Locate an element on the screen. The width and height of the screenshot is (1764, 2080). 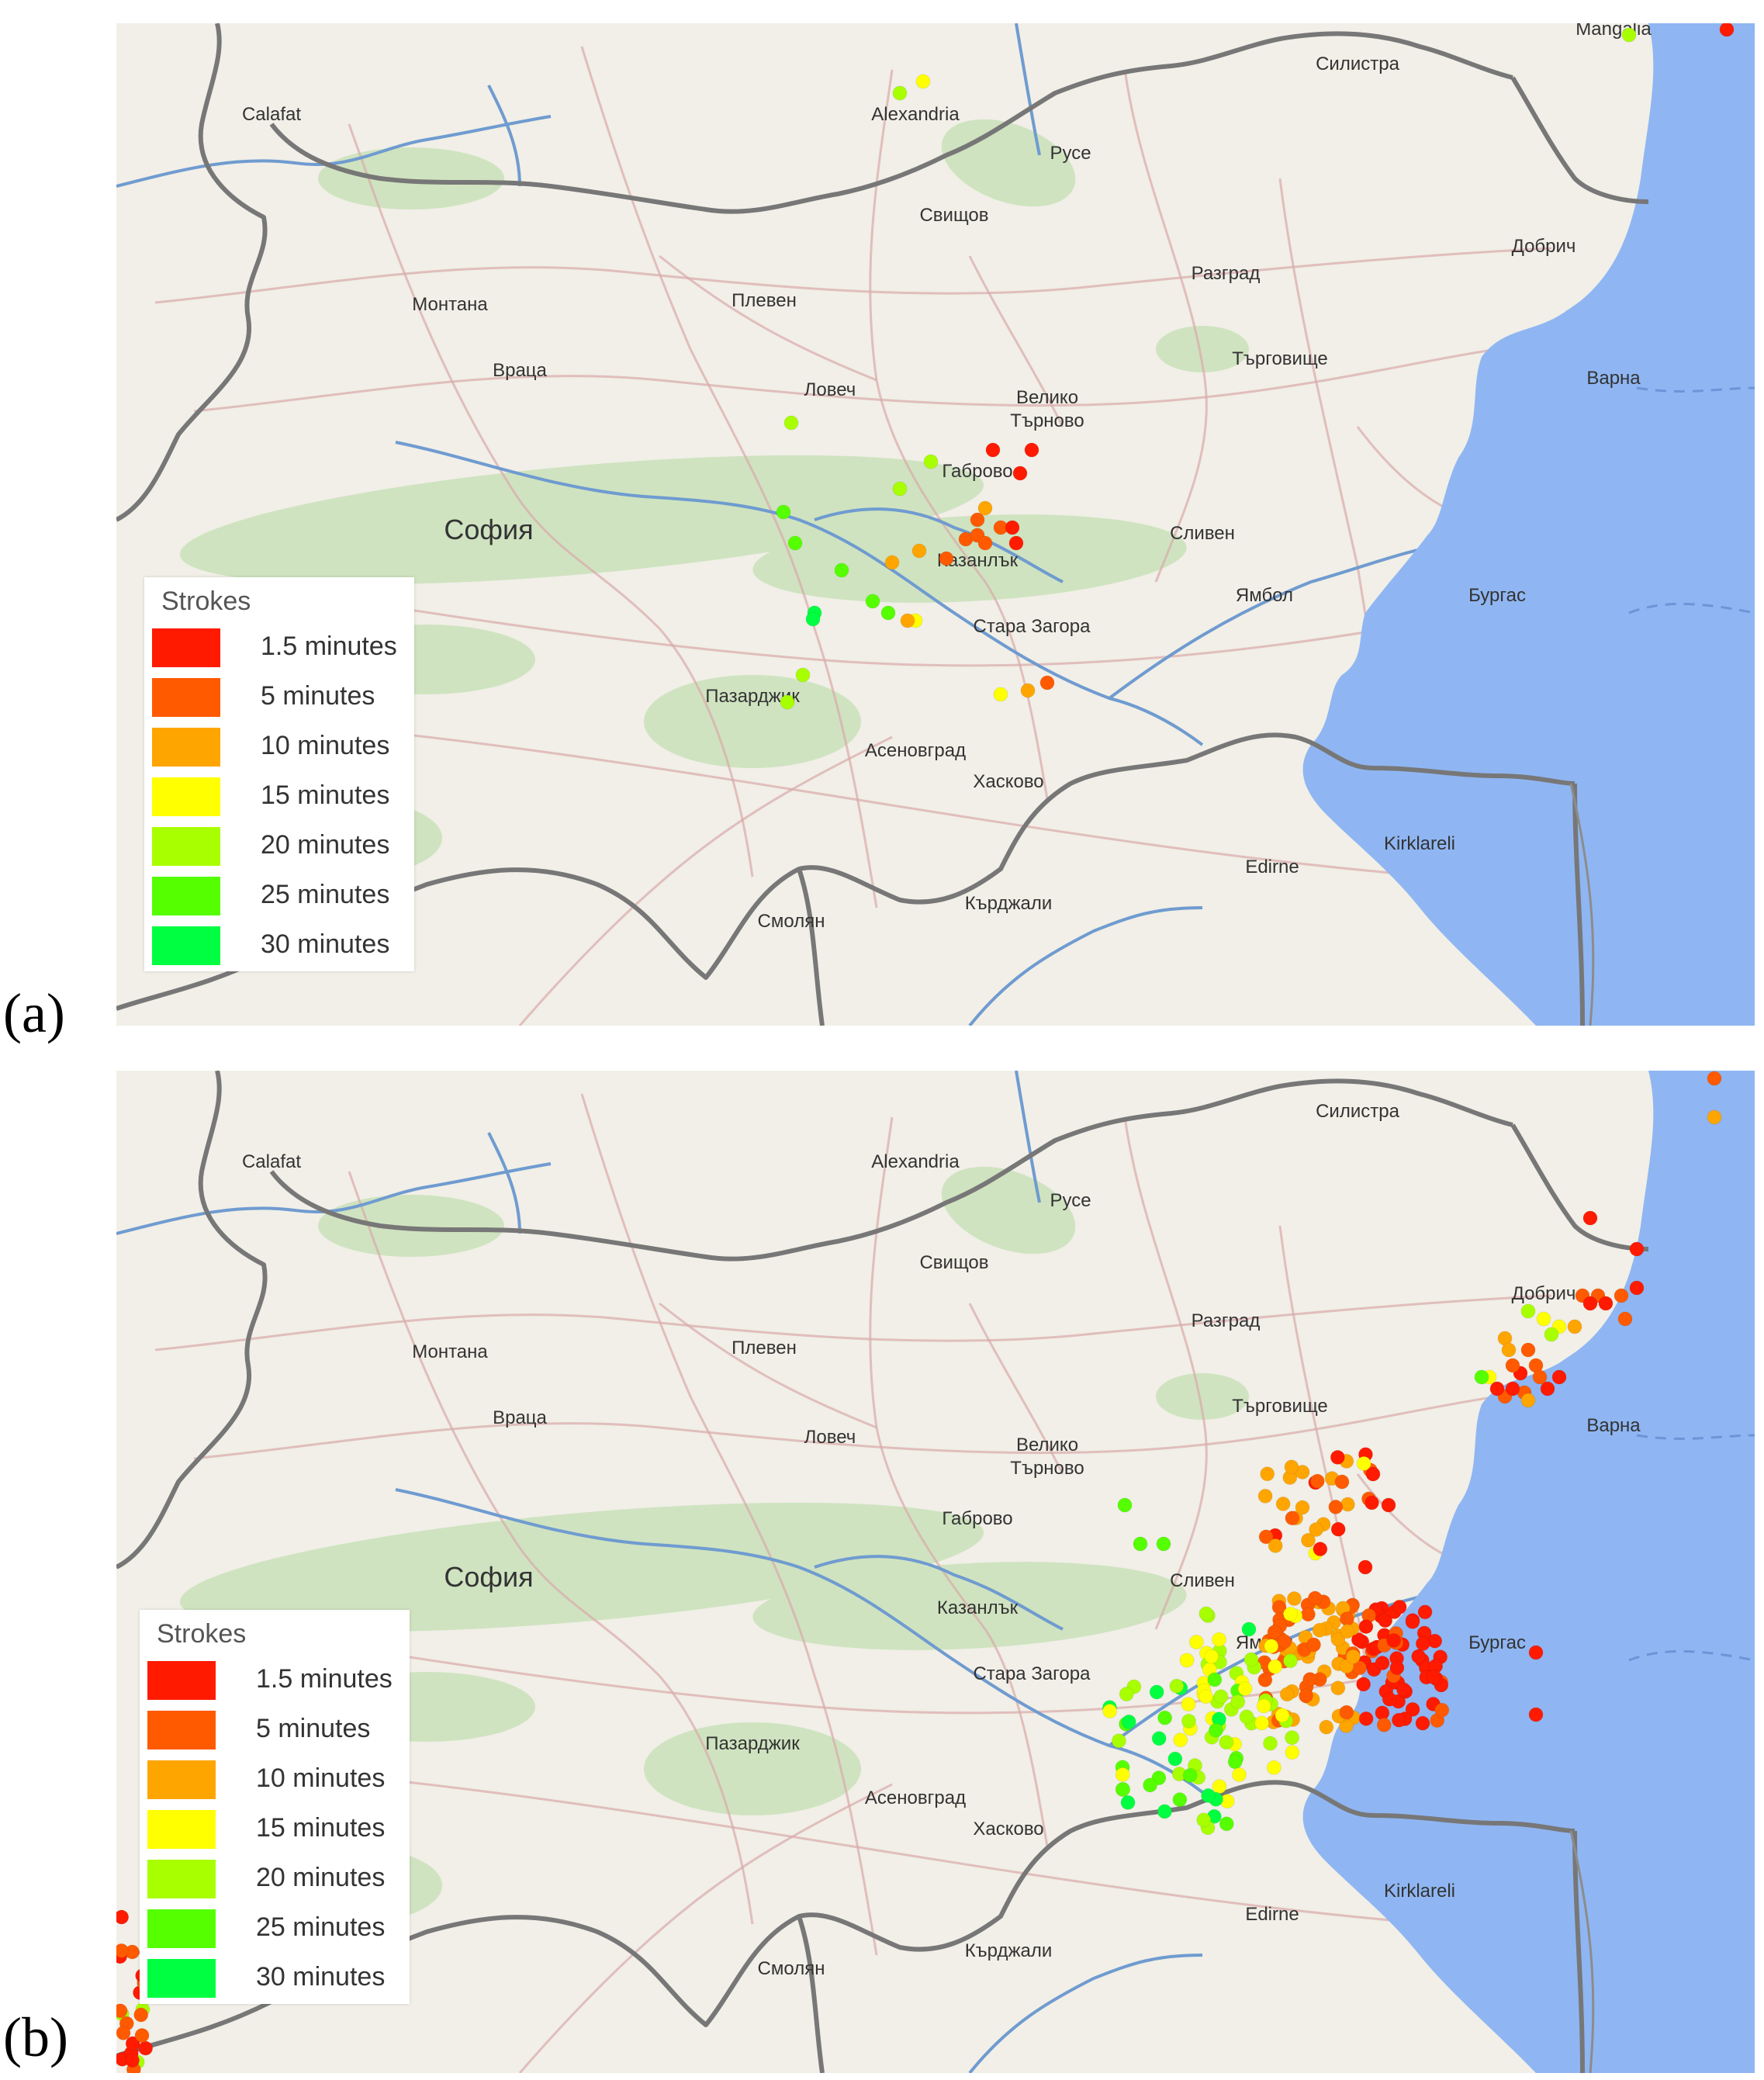
city-label: Плевен is located at coordinates (764, 300).